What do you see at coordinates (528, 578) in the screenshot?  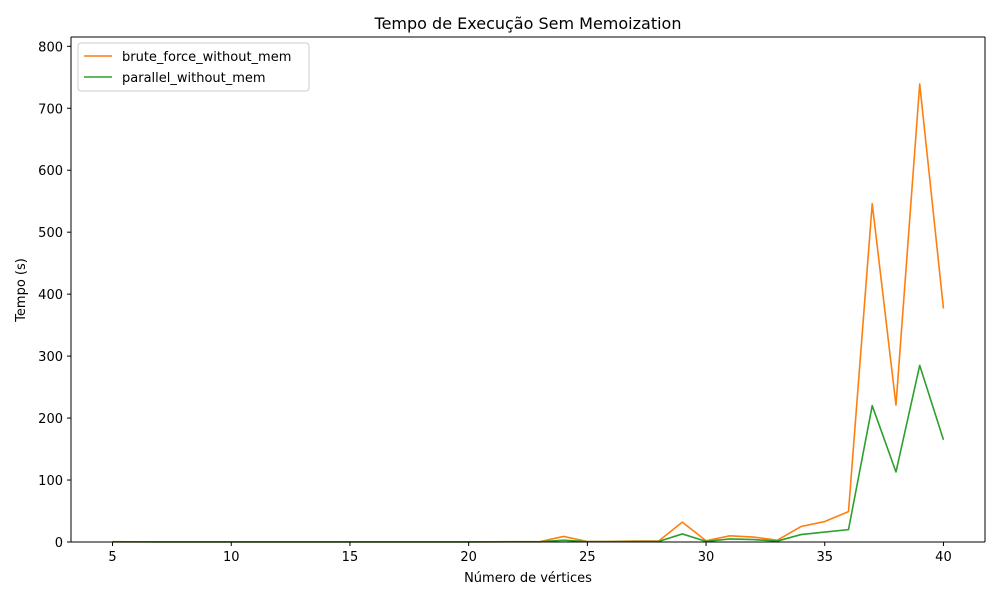 I see `x-axis-label: Número de vértices` at bounding box center [528, 578].